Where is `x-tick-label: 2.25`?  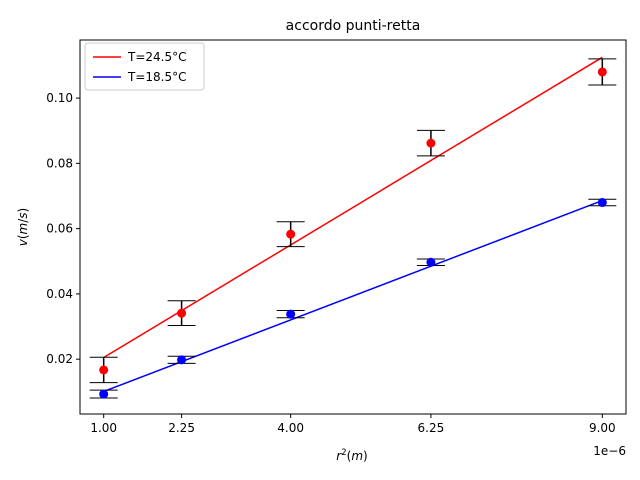
x-tick-label: 2.25 is located at coordinates (181, 428).